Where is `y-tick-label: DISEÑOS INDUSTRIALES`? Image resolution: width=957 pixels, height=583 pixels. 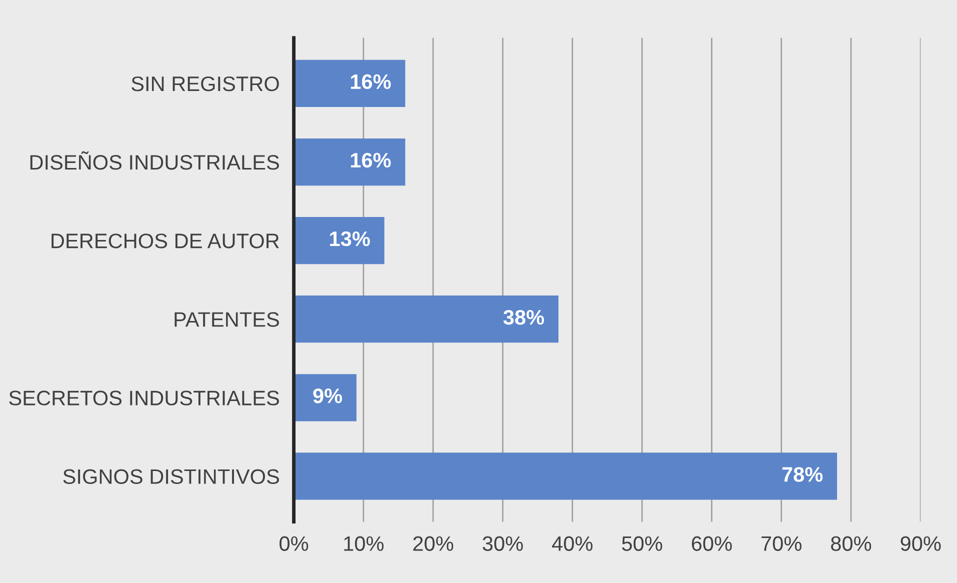
y-tick-label: DISEÑOS INDUSTRIALES is located at coordinates (154, 160).